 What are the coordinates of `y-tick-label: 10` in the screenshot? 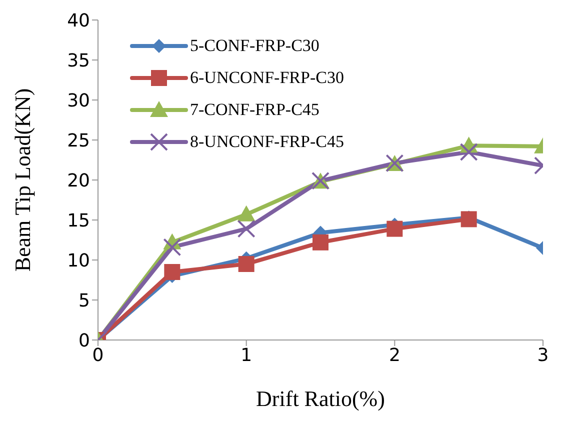 It's located at (78, 261).